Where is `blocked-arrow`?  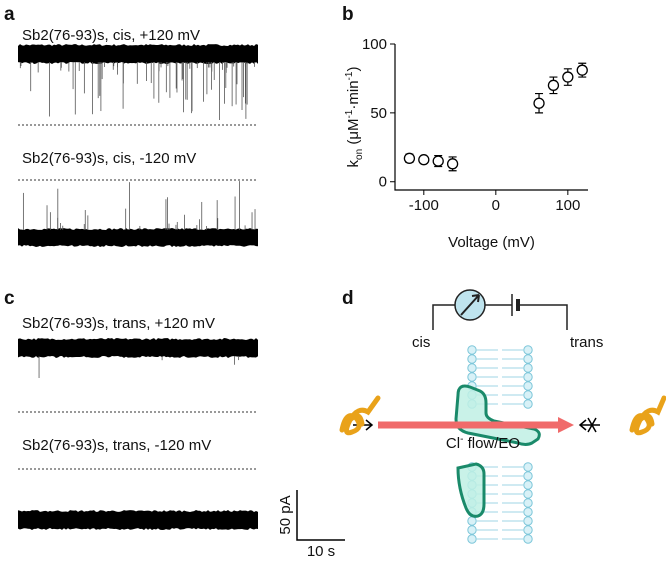 blocked-arrow is located at coordinates (589, 425).